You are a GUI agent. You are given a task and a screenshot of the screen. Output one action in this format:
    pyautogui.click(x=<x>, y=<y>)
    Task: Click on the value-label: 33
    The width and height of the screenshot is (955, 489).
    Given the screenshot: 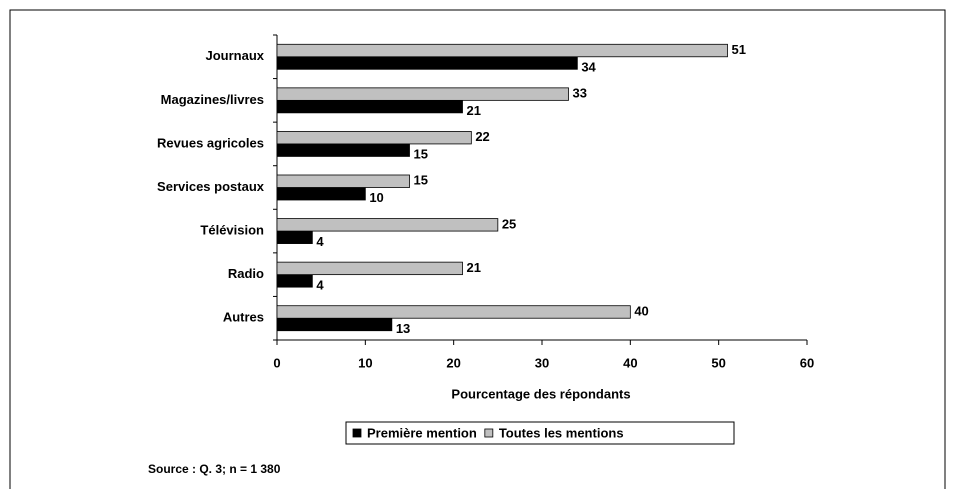 What is the action you would take?
    pyautogui.click(x=580, y=93)
    